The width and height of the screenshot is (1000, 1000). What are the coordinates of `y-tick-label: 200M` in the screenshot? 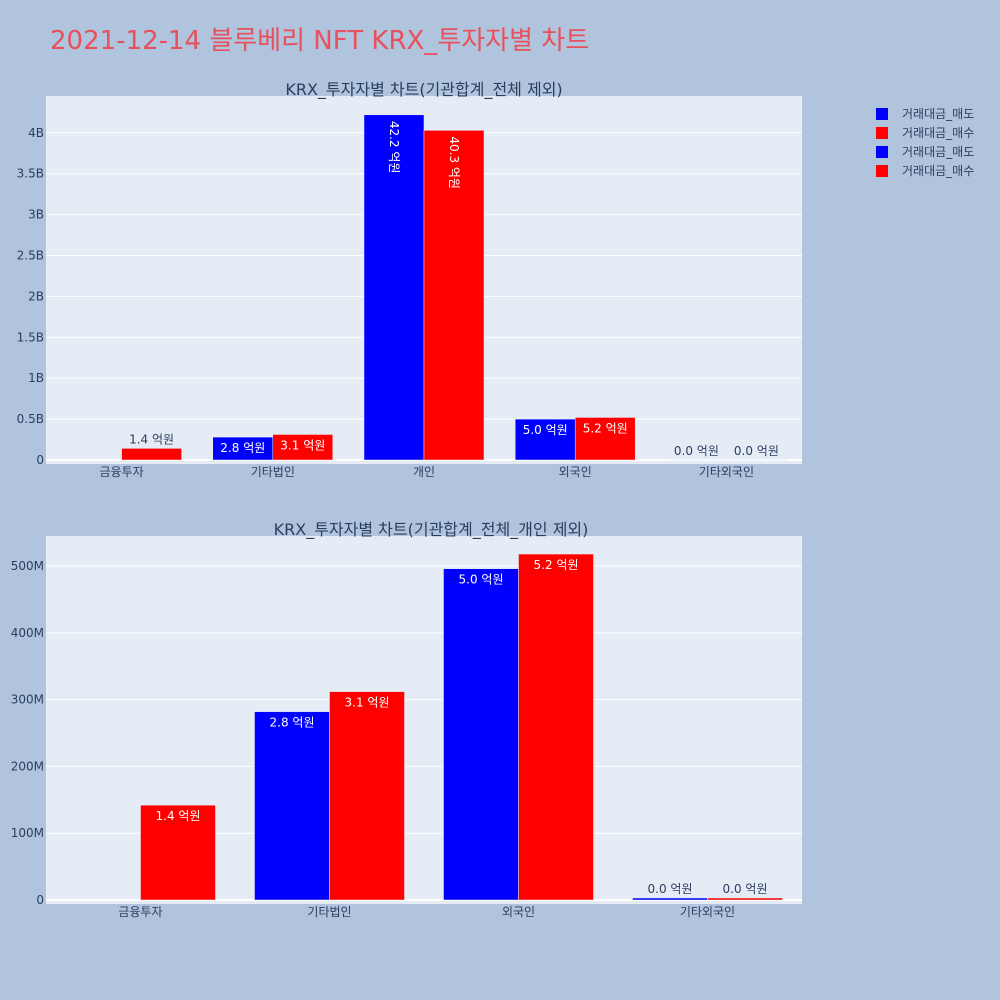 It's located at (27, 766).